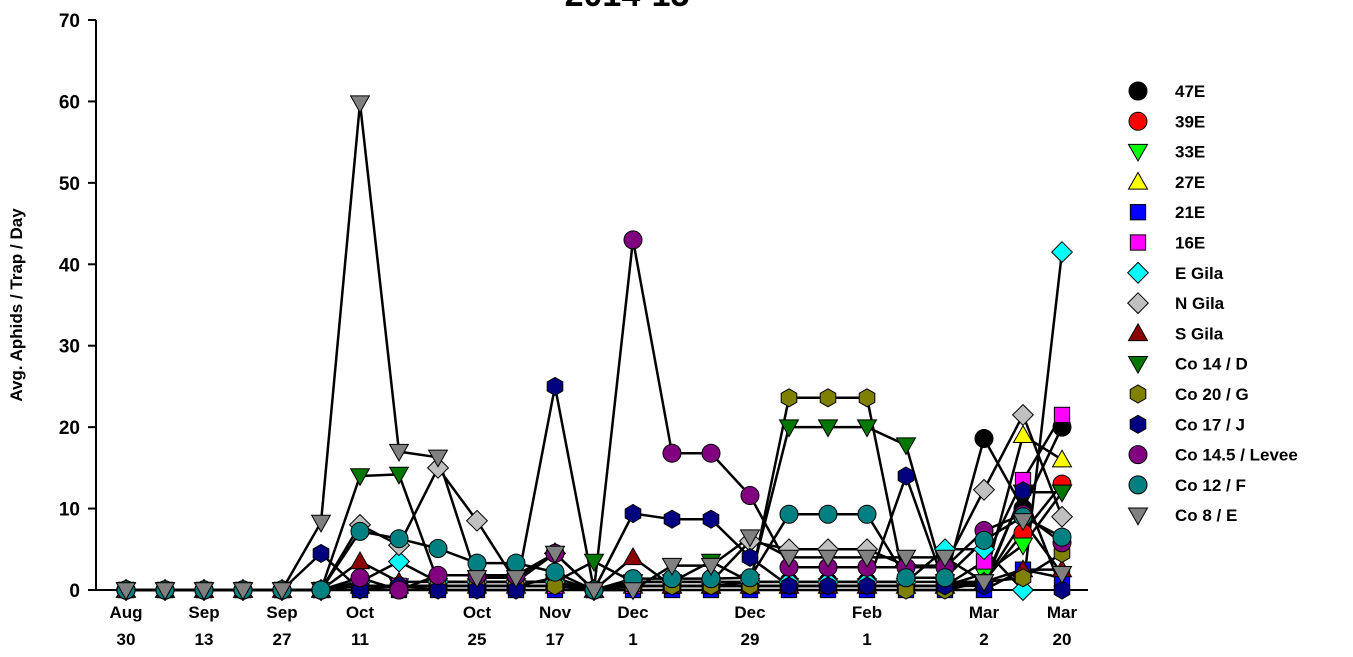 Image resolution: width=1353 pixels, height=657 pixels. Describe the element at coordinates (1190, 152) in the screenshot. I see `legend-label: 33E` at that location.